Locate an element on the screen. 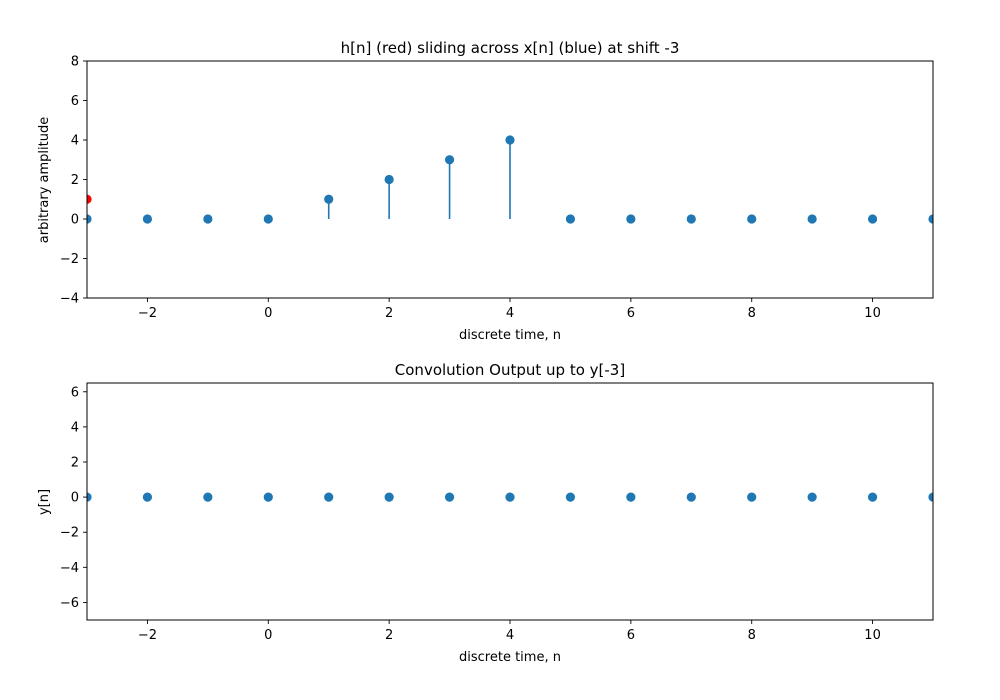 This screenshot has height=700, width=1000. top-plot-y-tick-label: 0 is located at coordinates (75, 220).